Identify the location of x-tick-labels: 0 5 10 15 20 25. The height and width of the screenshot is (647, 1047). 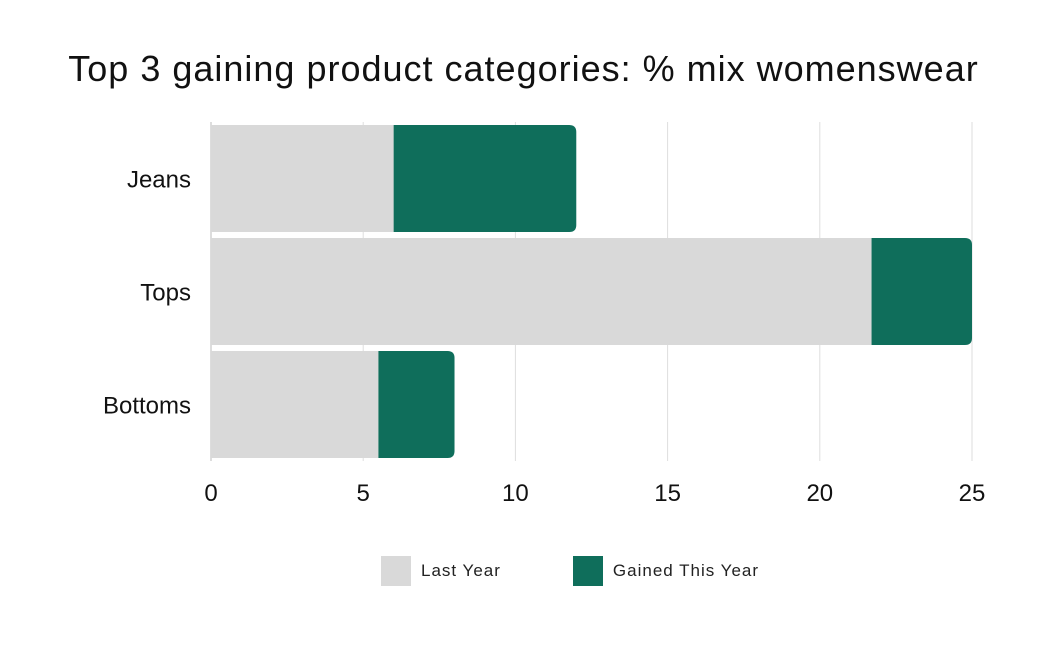
(594, 493).